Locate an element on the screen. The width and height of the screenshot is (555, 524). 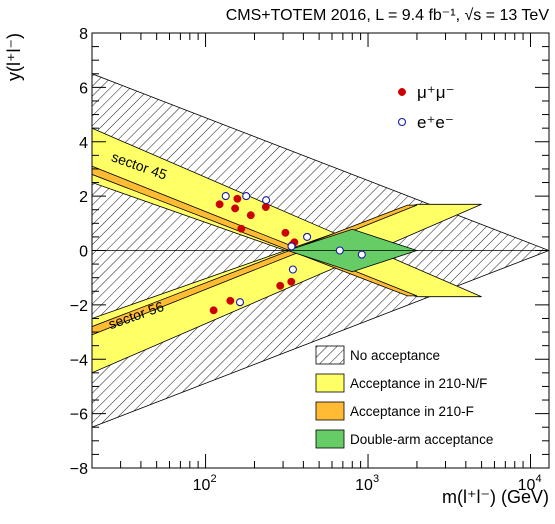
x-tick-label-exp-0: 2 is located at coordinates (214, 479).